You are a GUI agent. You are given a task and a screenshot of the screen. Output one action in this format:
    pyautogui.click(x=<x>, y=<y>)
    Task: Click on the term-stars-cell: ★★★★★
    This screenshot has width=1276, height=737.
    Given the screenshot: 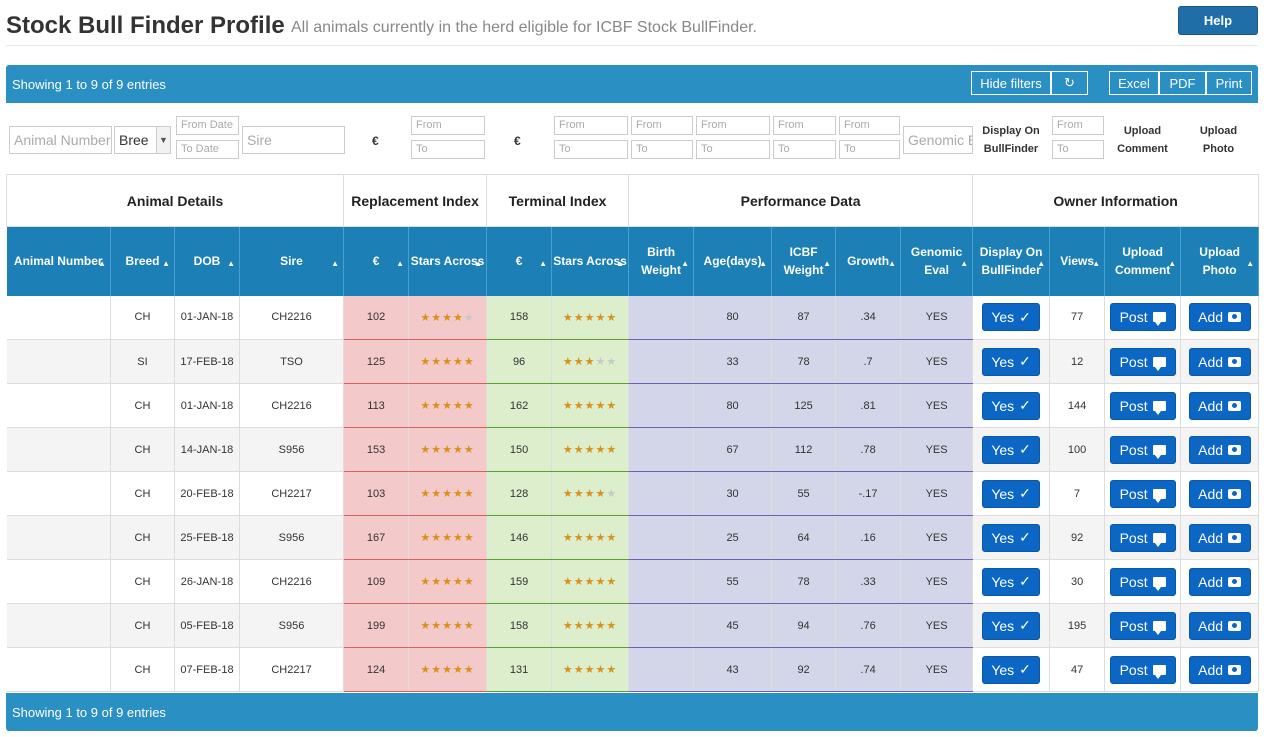 What is the action you would take?
    pyautogui.click(x=590, y=493)
    